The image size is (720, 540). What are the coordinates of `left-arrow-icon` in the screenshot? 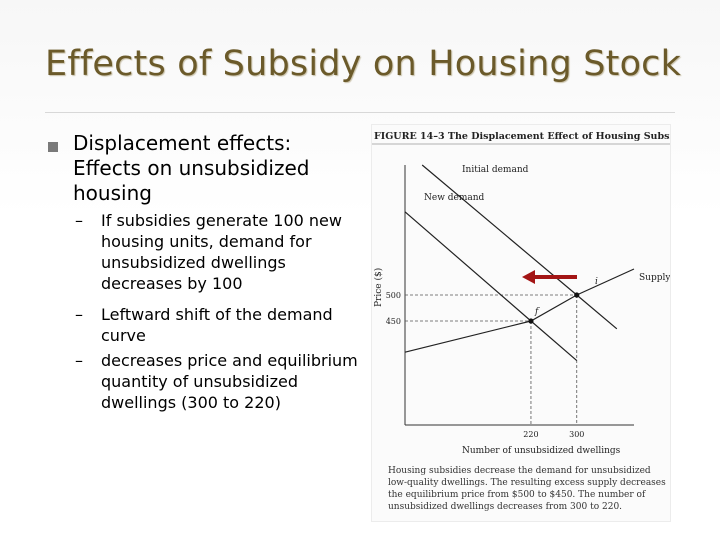 It's located at (549, 277).